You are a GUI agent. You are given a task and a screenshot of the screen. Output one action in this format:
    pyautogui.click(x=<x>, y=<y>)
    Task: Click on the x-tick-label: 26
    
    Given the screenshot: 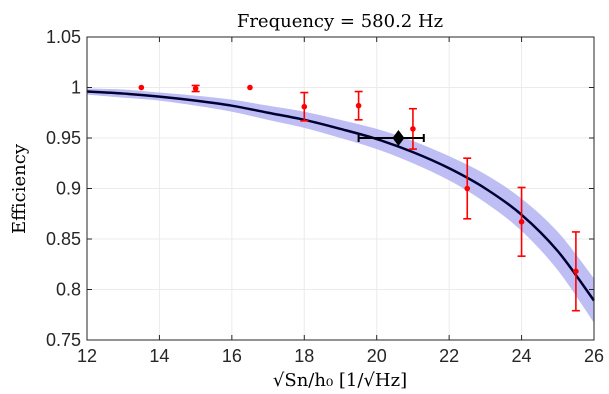 What is the action you would take?
    pyautogui.click(x=594, y=356)
    